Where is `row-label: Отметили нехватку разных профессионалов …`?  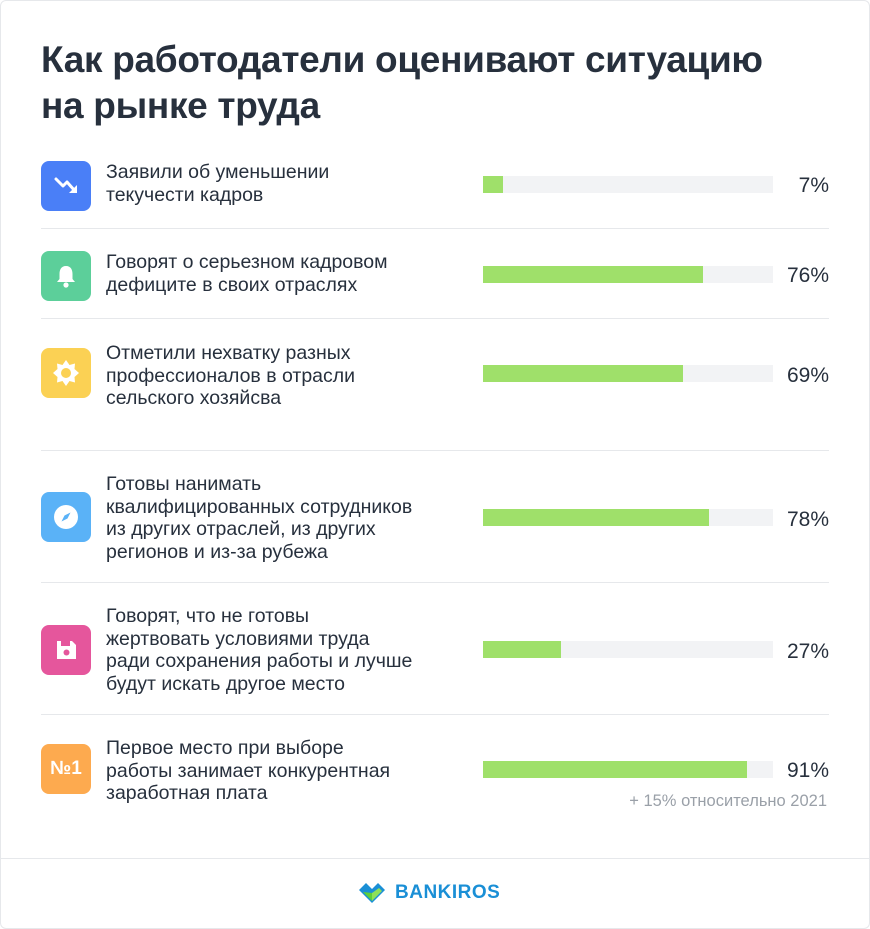
row-label: Отметили нехватку разных профессионалов … is located at coordinates (231, 375).